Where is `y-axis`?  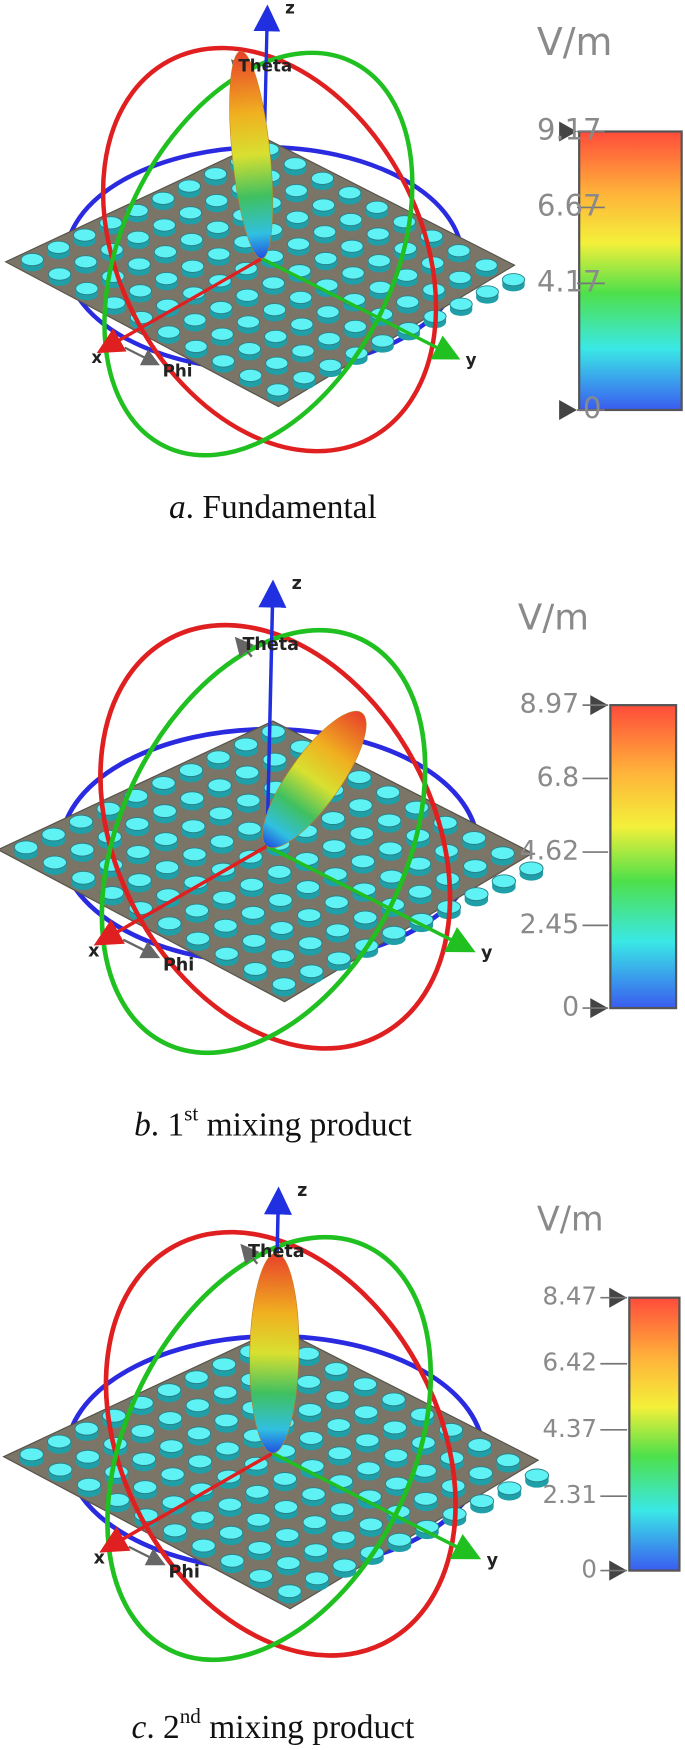
y-axis is located at coordinates (360, 308).